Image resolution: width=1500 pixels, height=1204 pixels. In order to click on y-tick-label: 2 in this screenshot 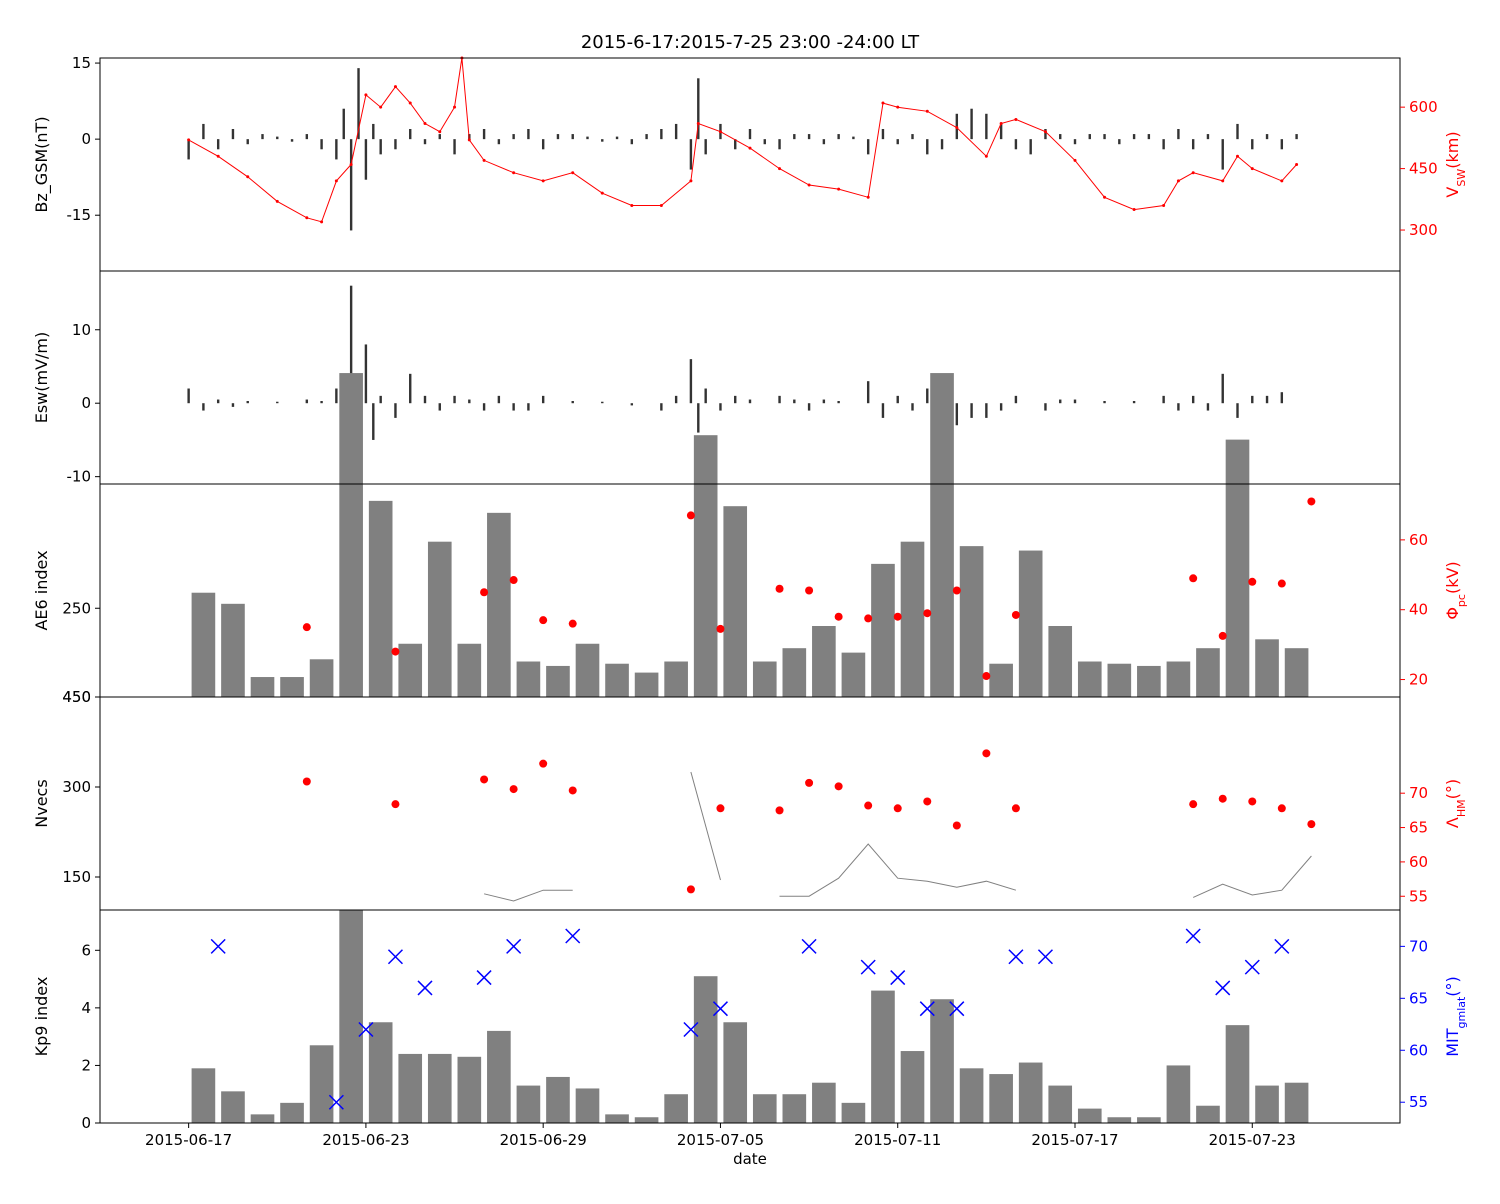, I will do `click(86, 1065)`.